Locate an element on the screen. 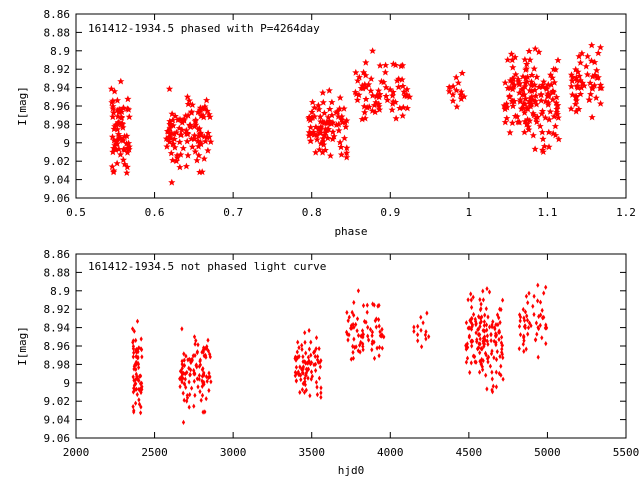 The width and height of the screenshot is (640, 485). unphased-plot-title: 161412-1934.5 not phased light curve is located at coordinates (207, 266).